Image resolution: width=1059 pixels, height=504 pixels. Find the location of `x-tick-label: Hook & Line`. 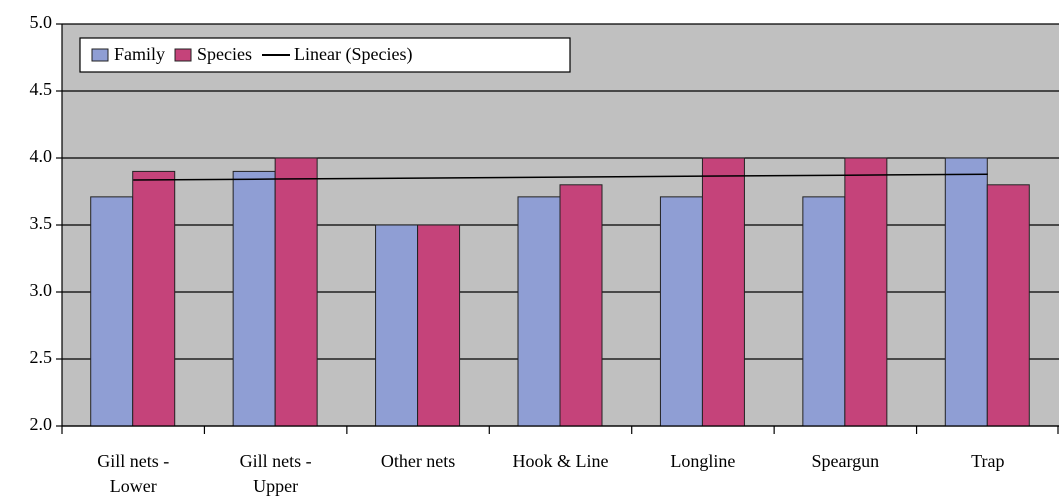

x-tick-label: Hook & Line is located at coordinates (561, 461).